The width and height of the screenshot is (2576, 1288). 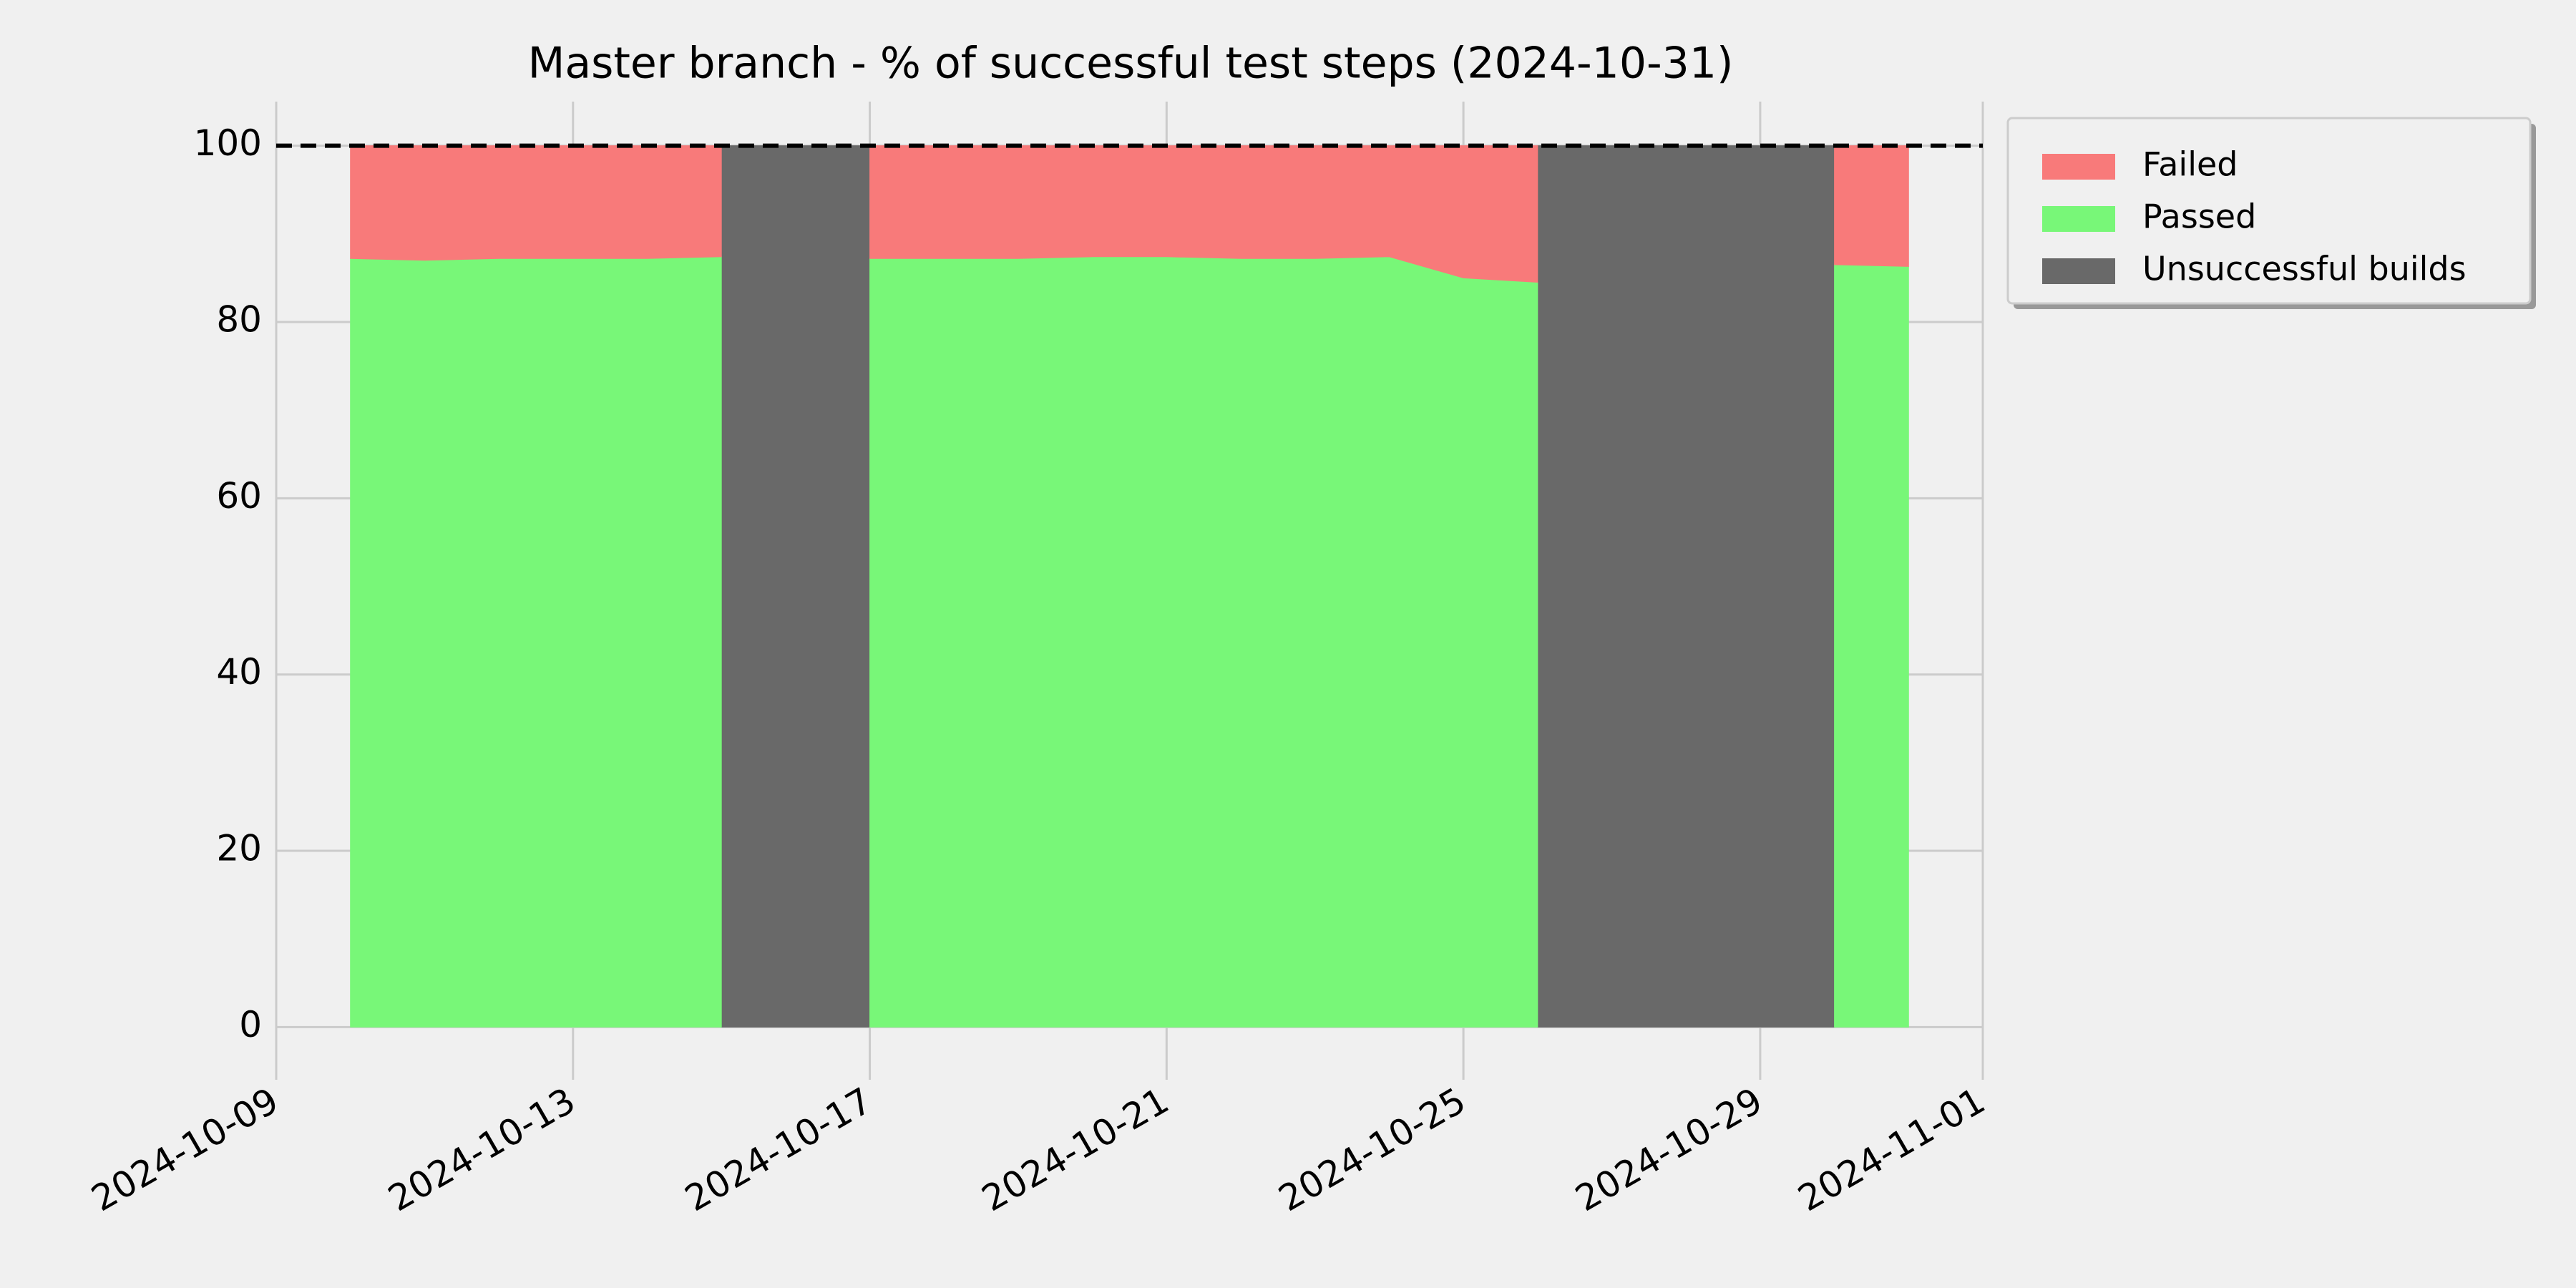 I want to click on y-tick-label: 100, so click(x=228, y=143).